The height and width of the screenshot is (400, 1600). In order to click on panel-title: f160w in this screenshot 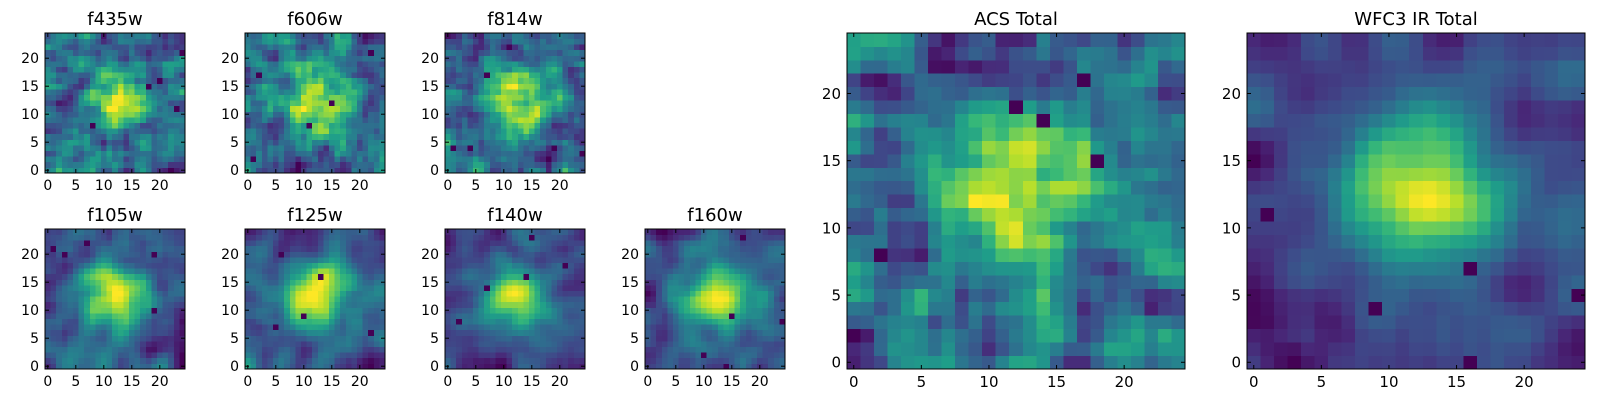, I will do `click(714, 215)`.